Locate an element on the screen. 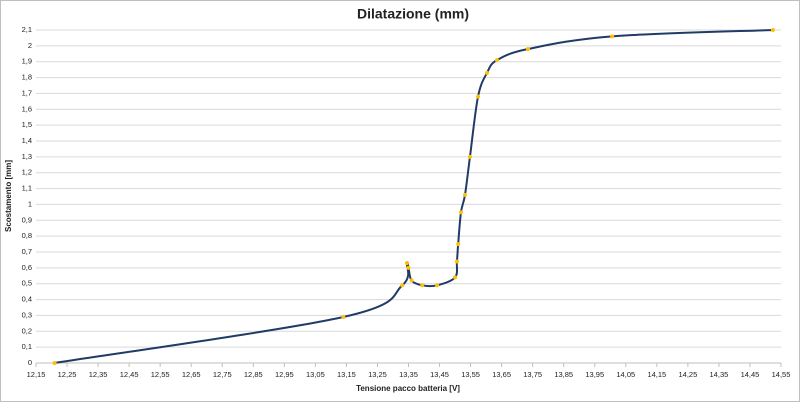 The image size is (800, 402). x-tick-label: 13,85 is located at coordinates (563, 374).